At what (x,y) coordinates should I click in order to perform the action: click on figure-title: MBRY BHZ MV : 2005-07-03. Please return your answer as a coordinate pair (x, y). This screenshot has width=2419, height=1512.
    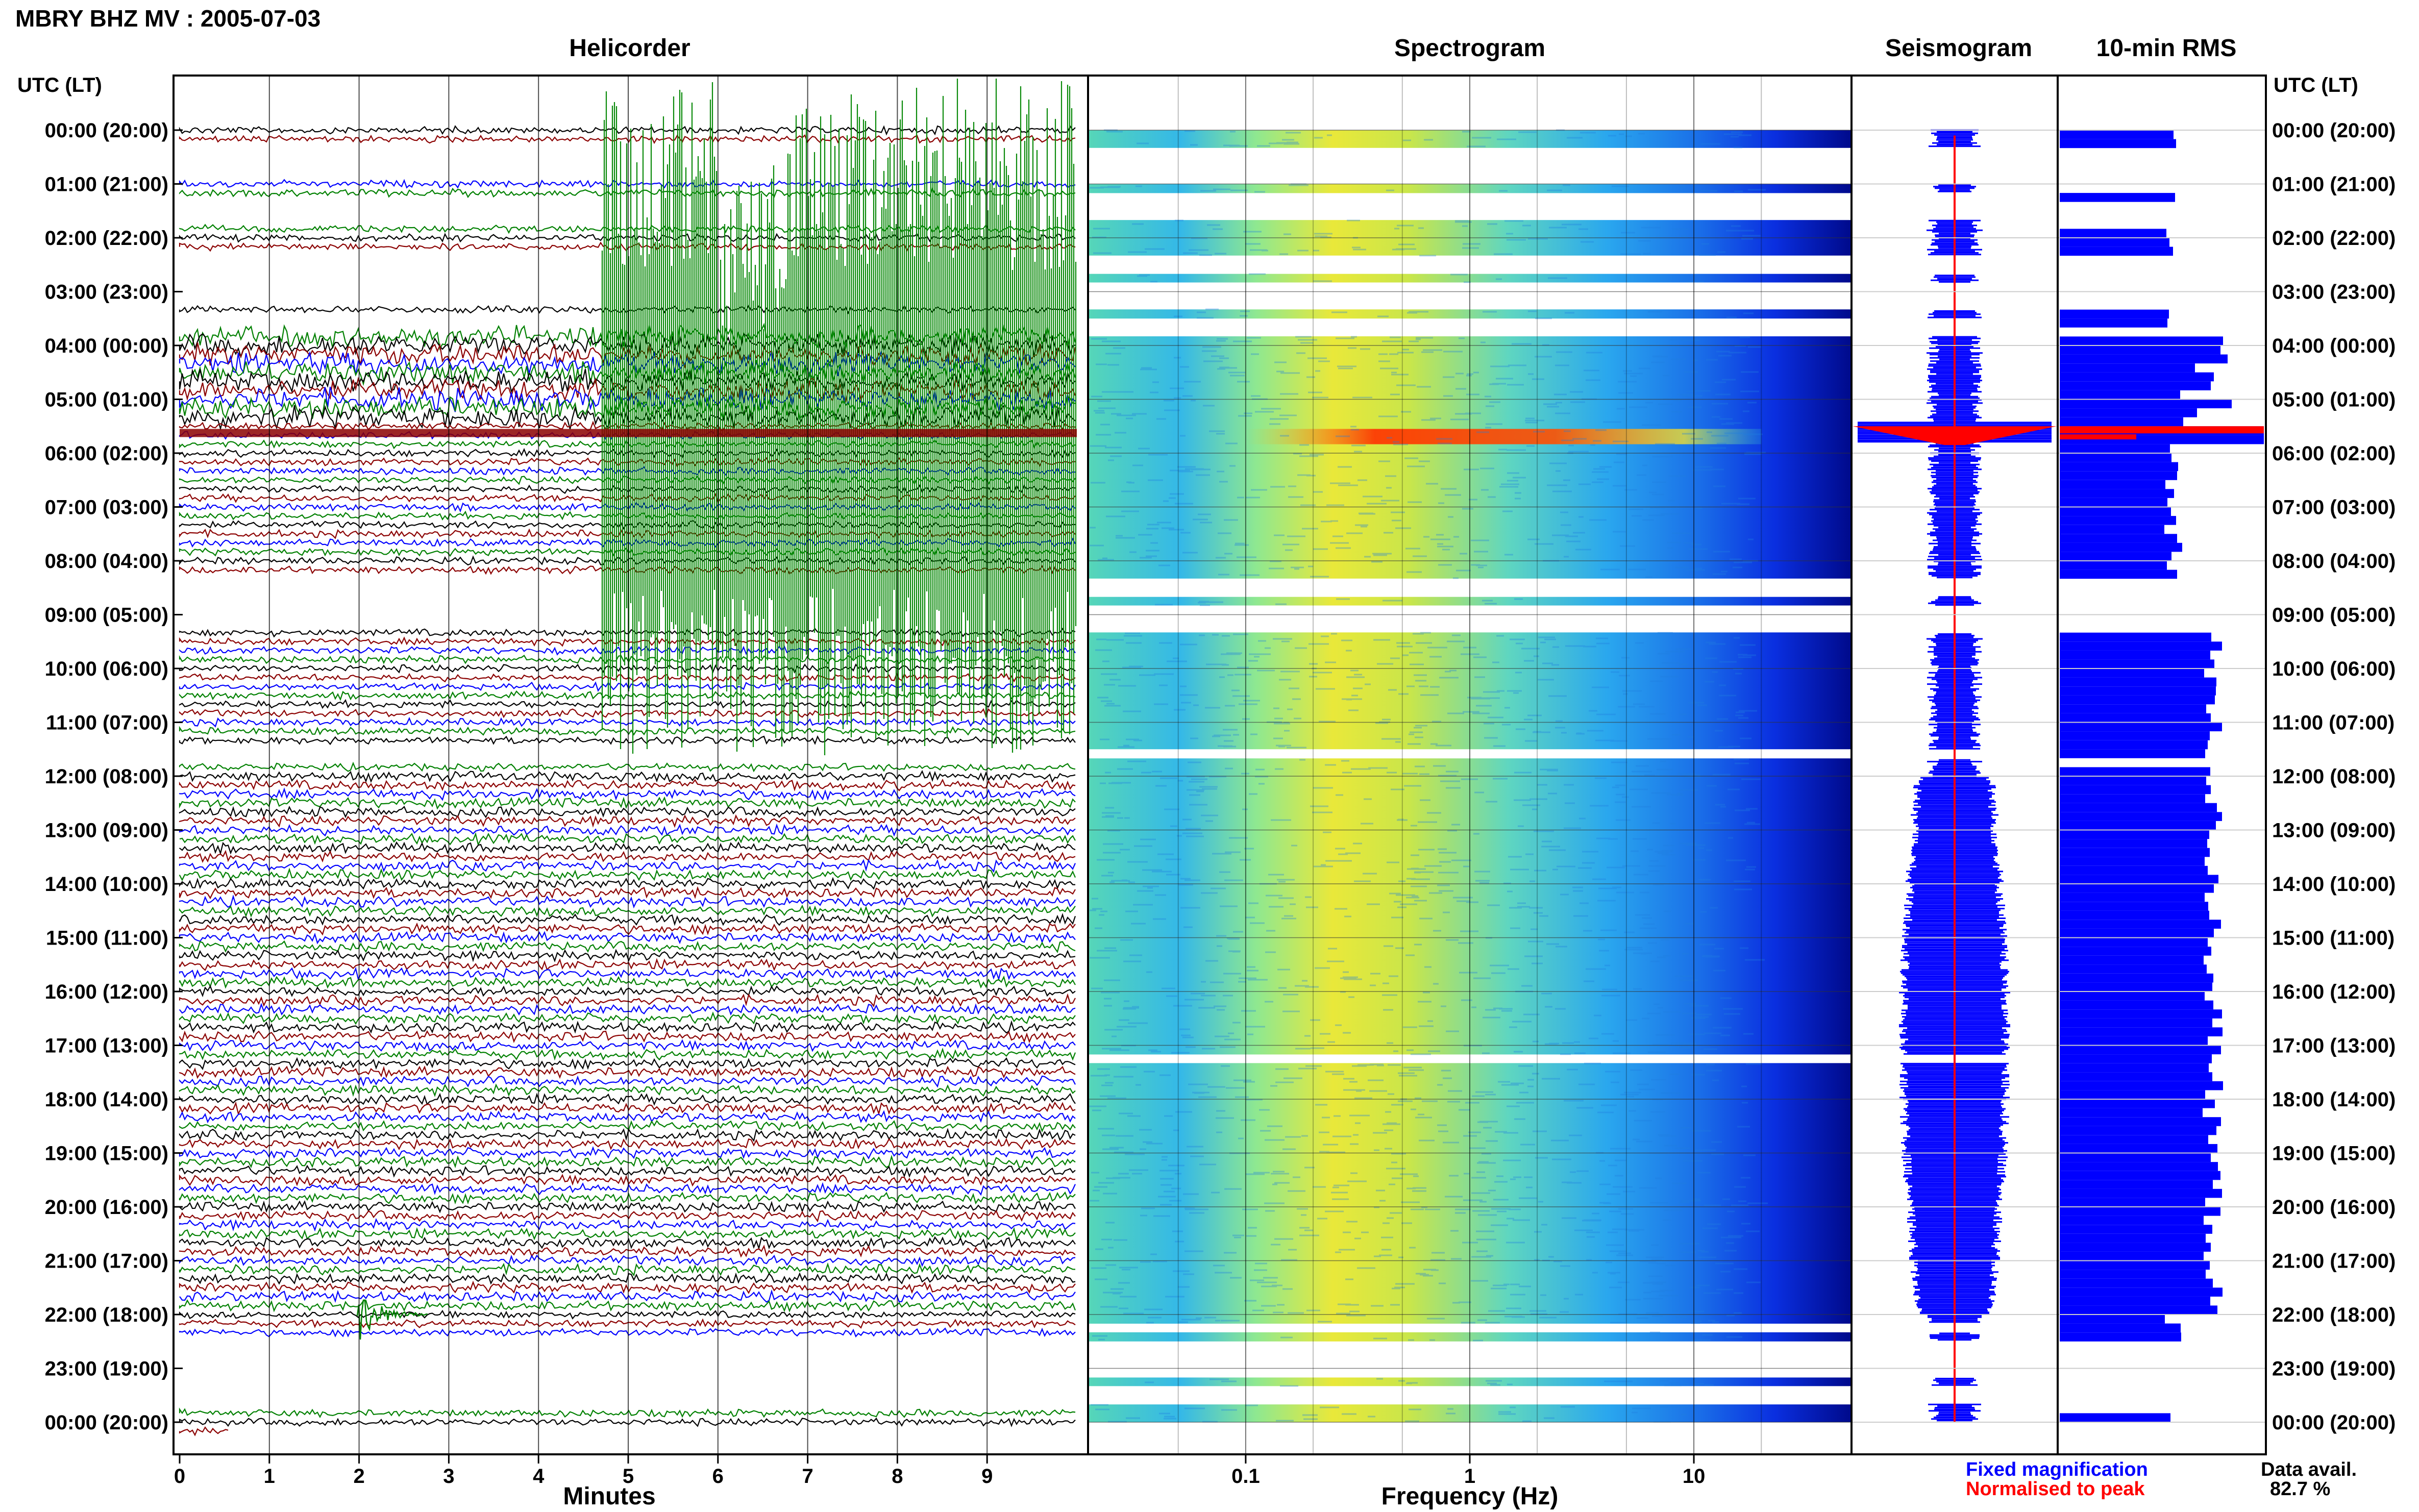
    Looking at the image, I should click on (167, 18).